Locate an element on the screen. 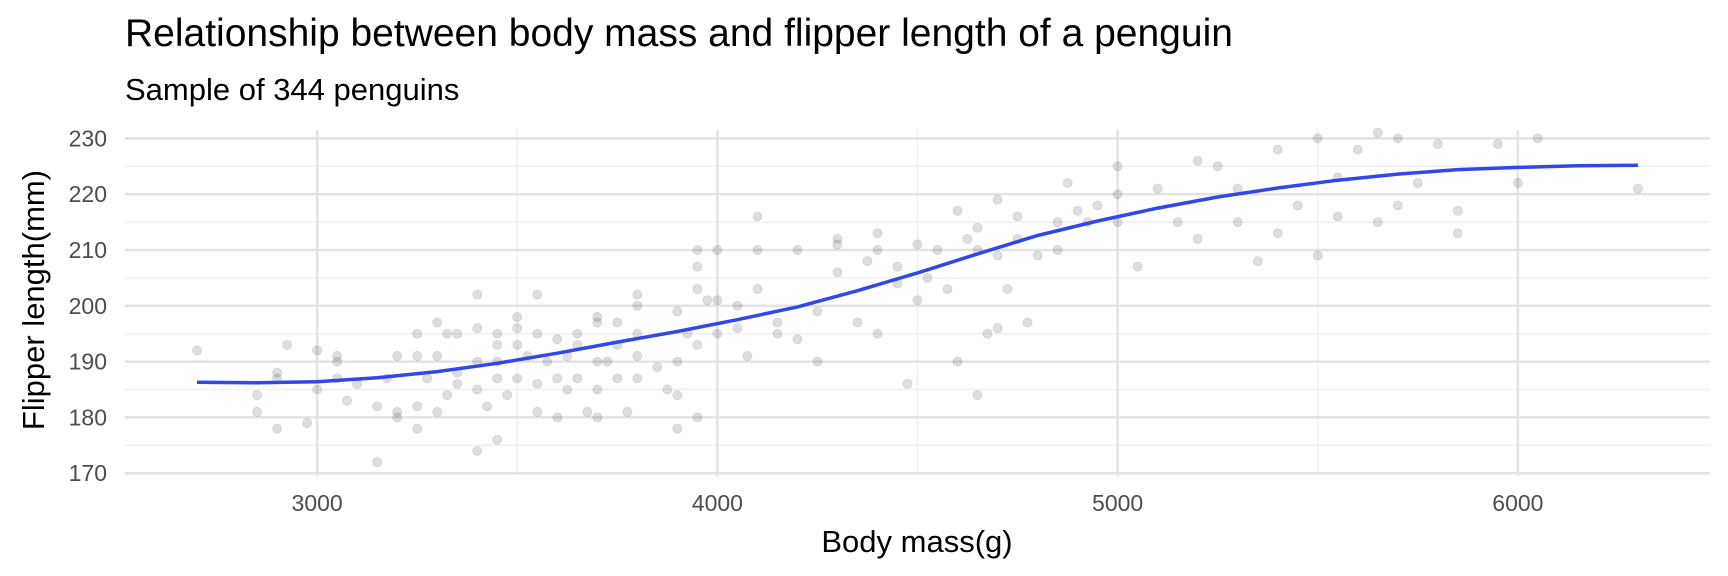 Image resolution: width=1728 pixels, height=576 pixels. y-axis-ticks: 170 180 190 200 210 220 230 is located at coordinates (88, 305).